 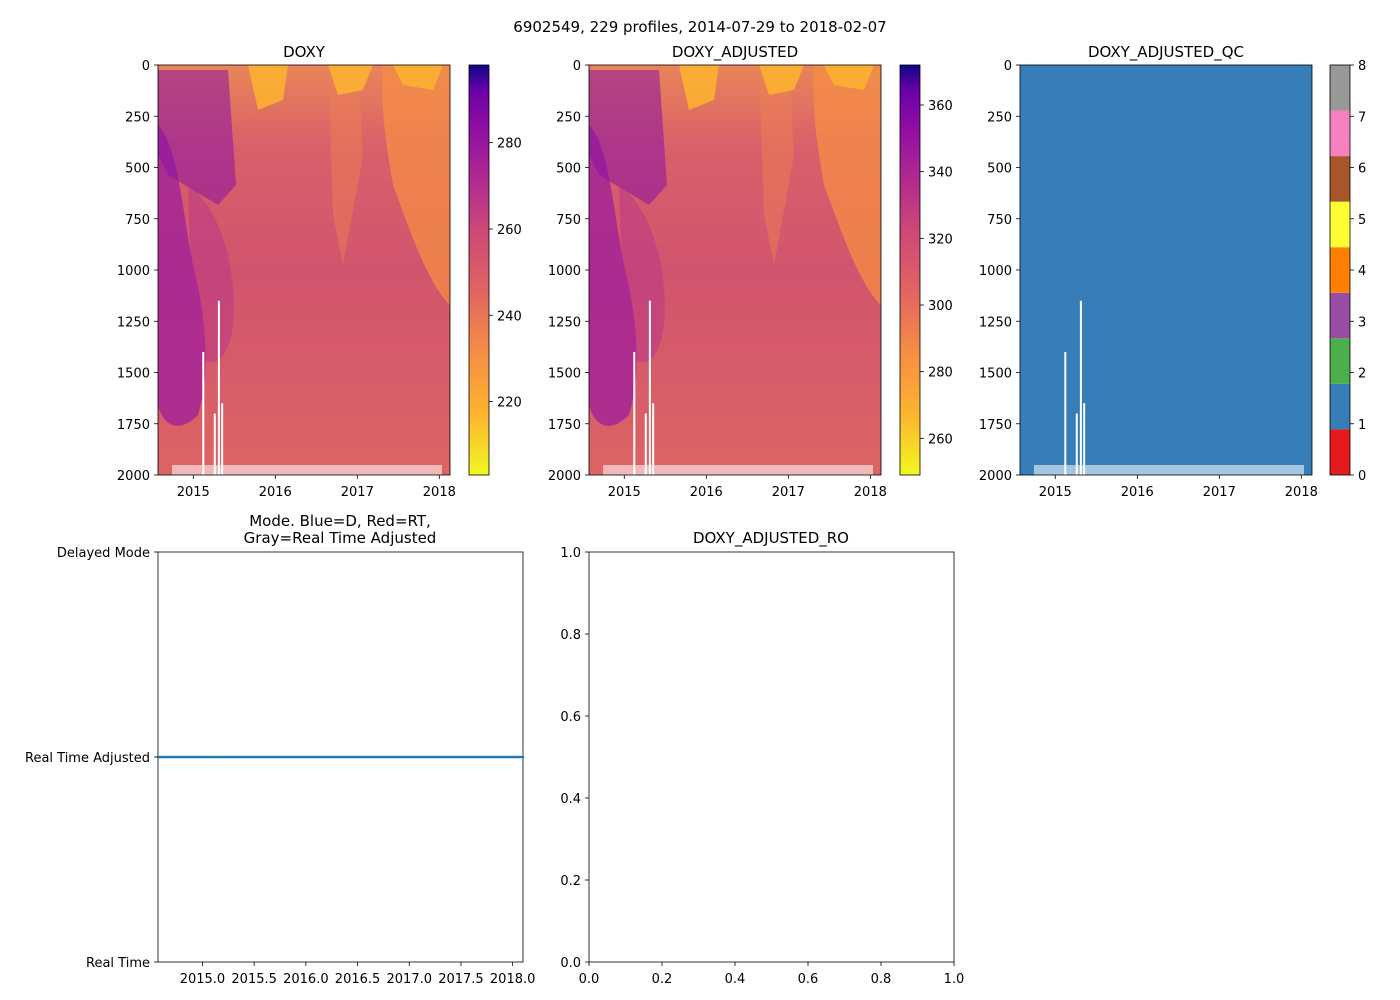 I want to click on panel-doxy-adjusted-xtick-label-2016: 2016, so click(x=706, y=492).